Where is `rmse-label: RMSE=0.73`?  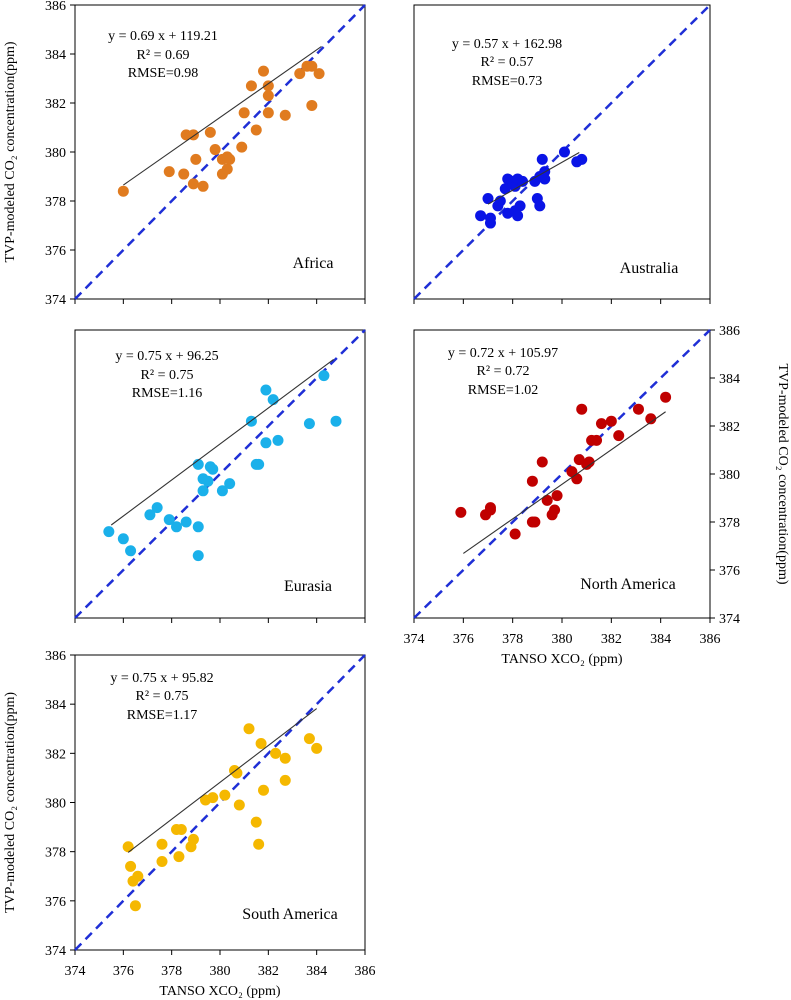 rmse-label: RMSE=0.73 is located at coordinates (507, 81).